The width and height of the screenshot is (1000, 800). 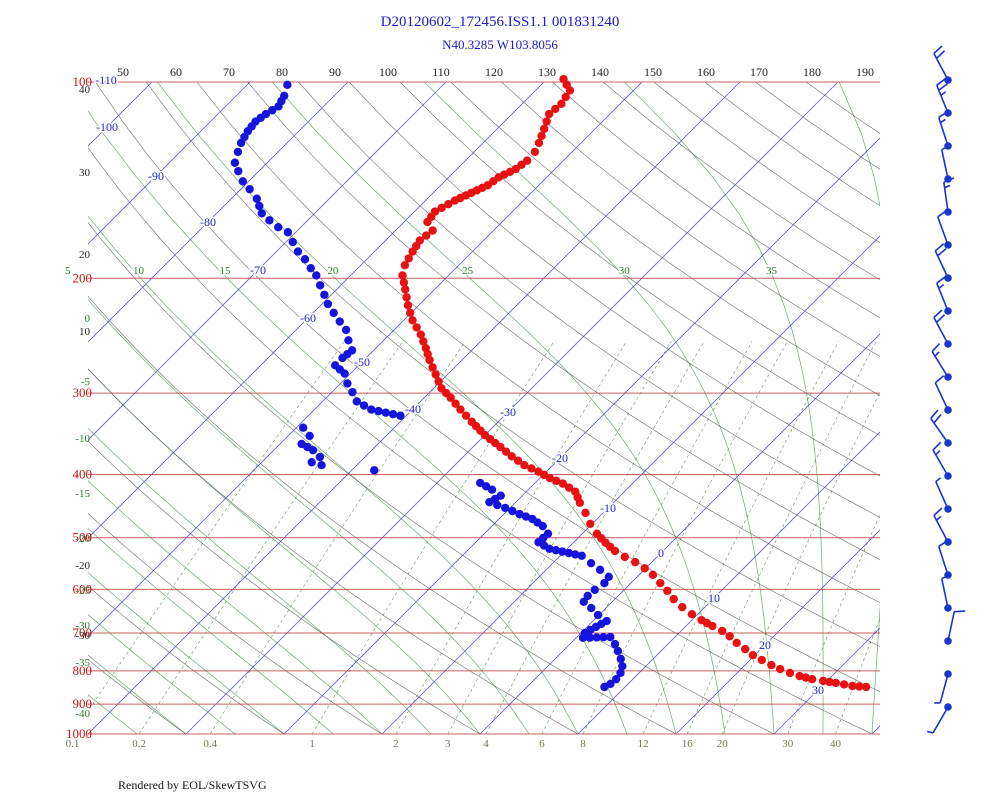 I want to click on svg-text: 130, so click(x=547, y=72).